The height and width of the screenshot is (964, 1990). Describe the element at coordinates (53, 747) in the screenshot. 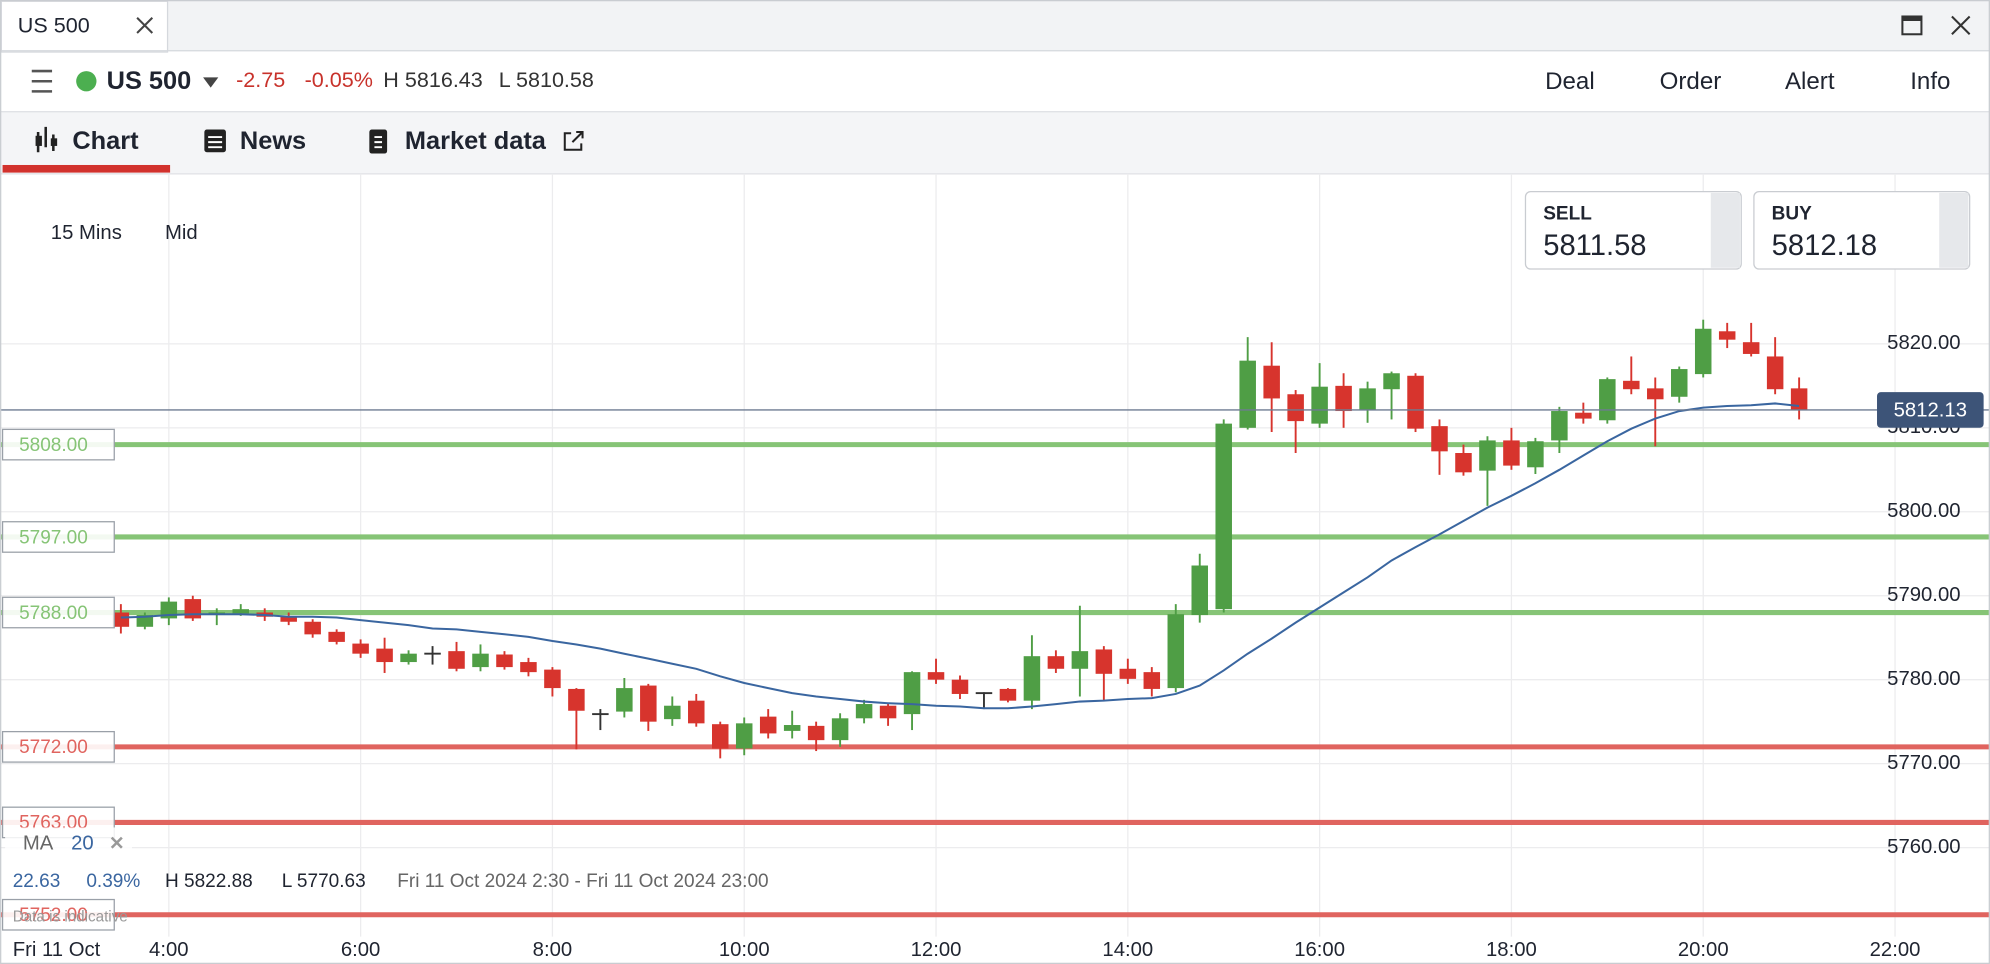

I see `level-label: 5772.00` at that location.